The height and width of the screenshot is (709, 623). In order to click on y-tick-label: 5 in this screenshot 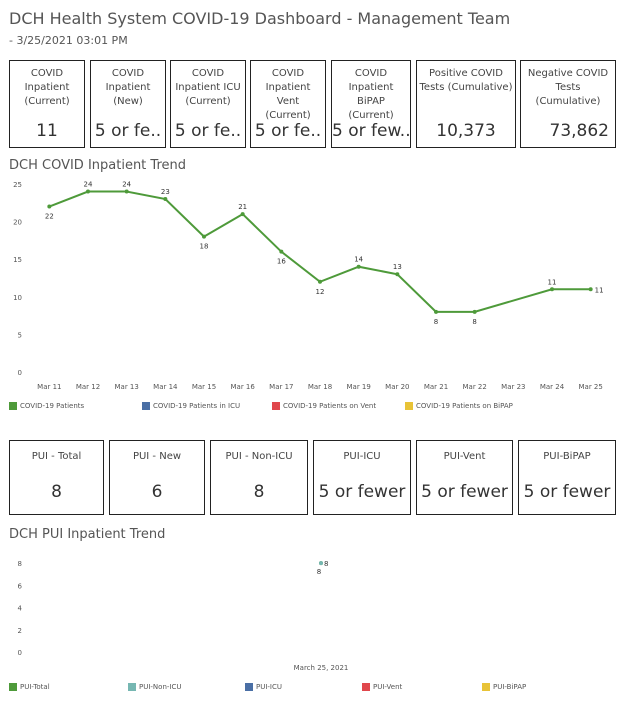, I will do `click(20, 335)`.